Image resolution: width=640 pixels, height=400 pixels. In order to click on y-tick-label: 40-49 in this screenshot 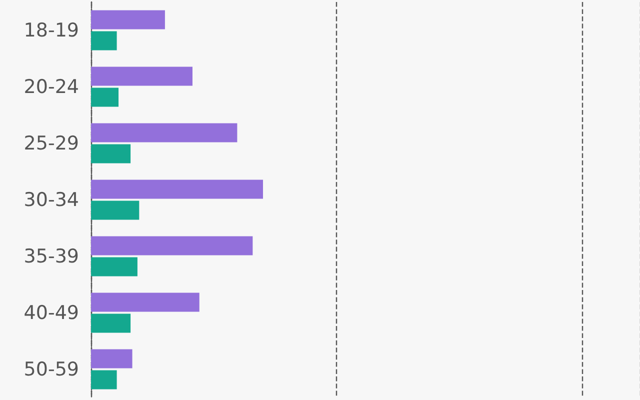, I will do `click(51, 313)`.